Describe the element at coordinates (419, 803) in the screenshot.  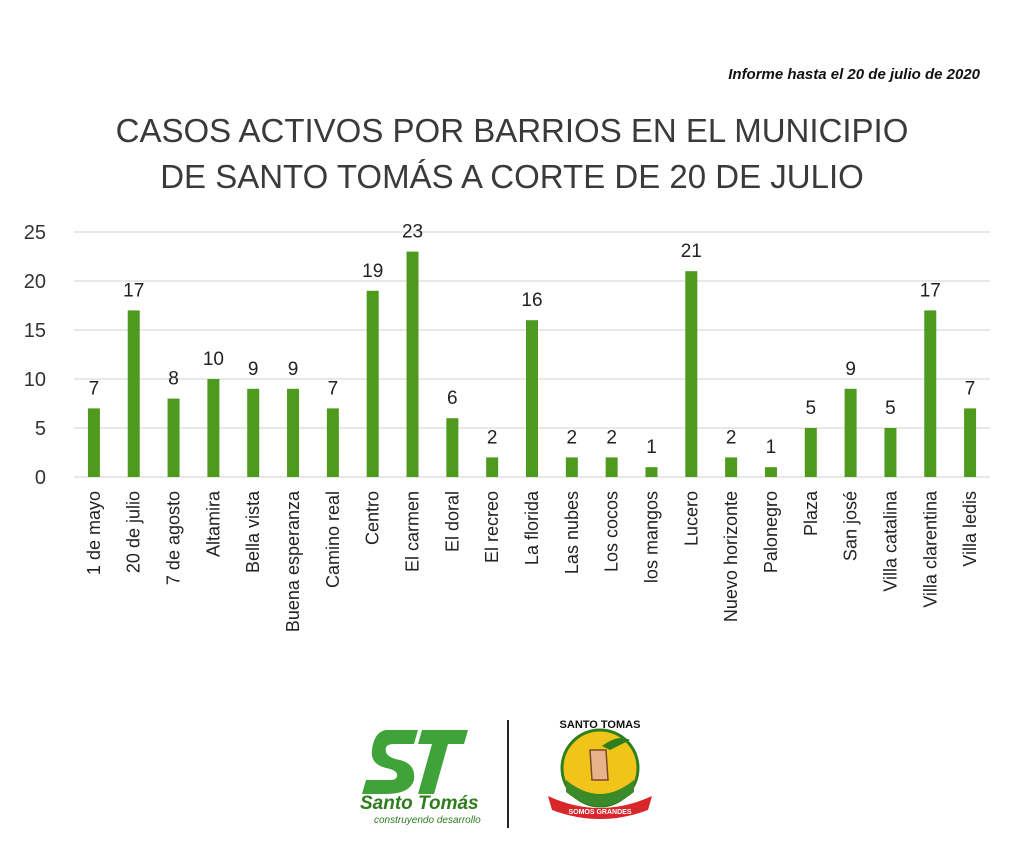
I see `st-logo-name: Santo Tomás` at that location.